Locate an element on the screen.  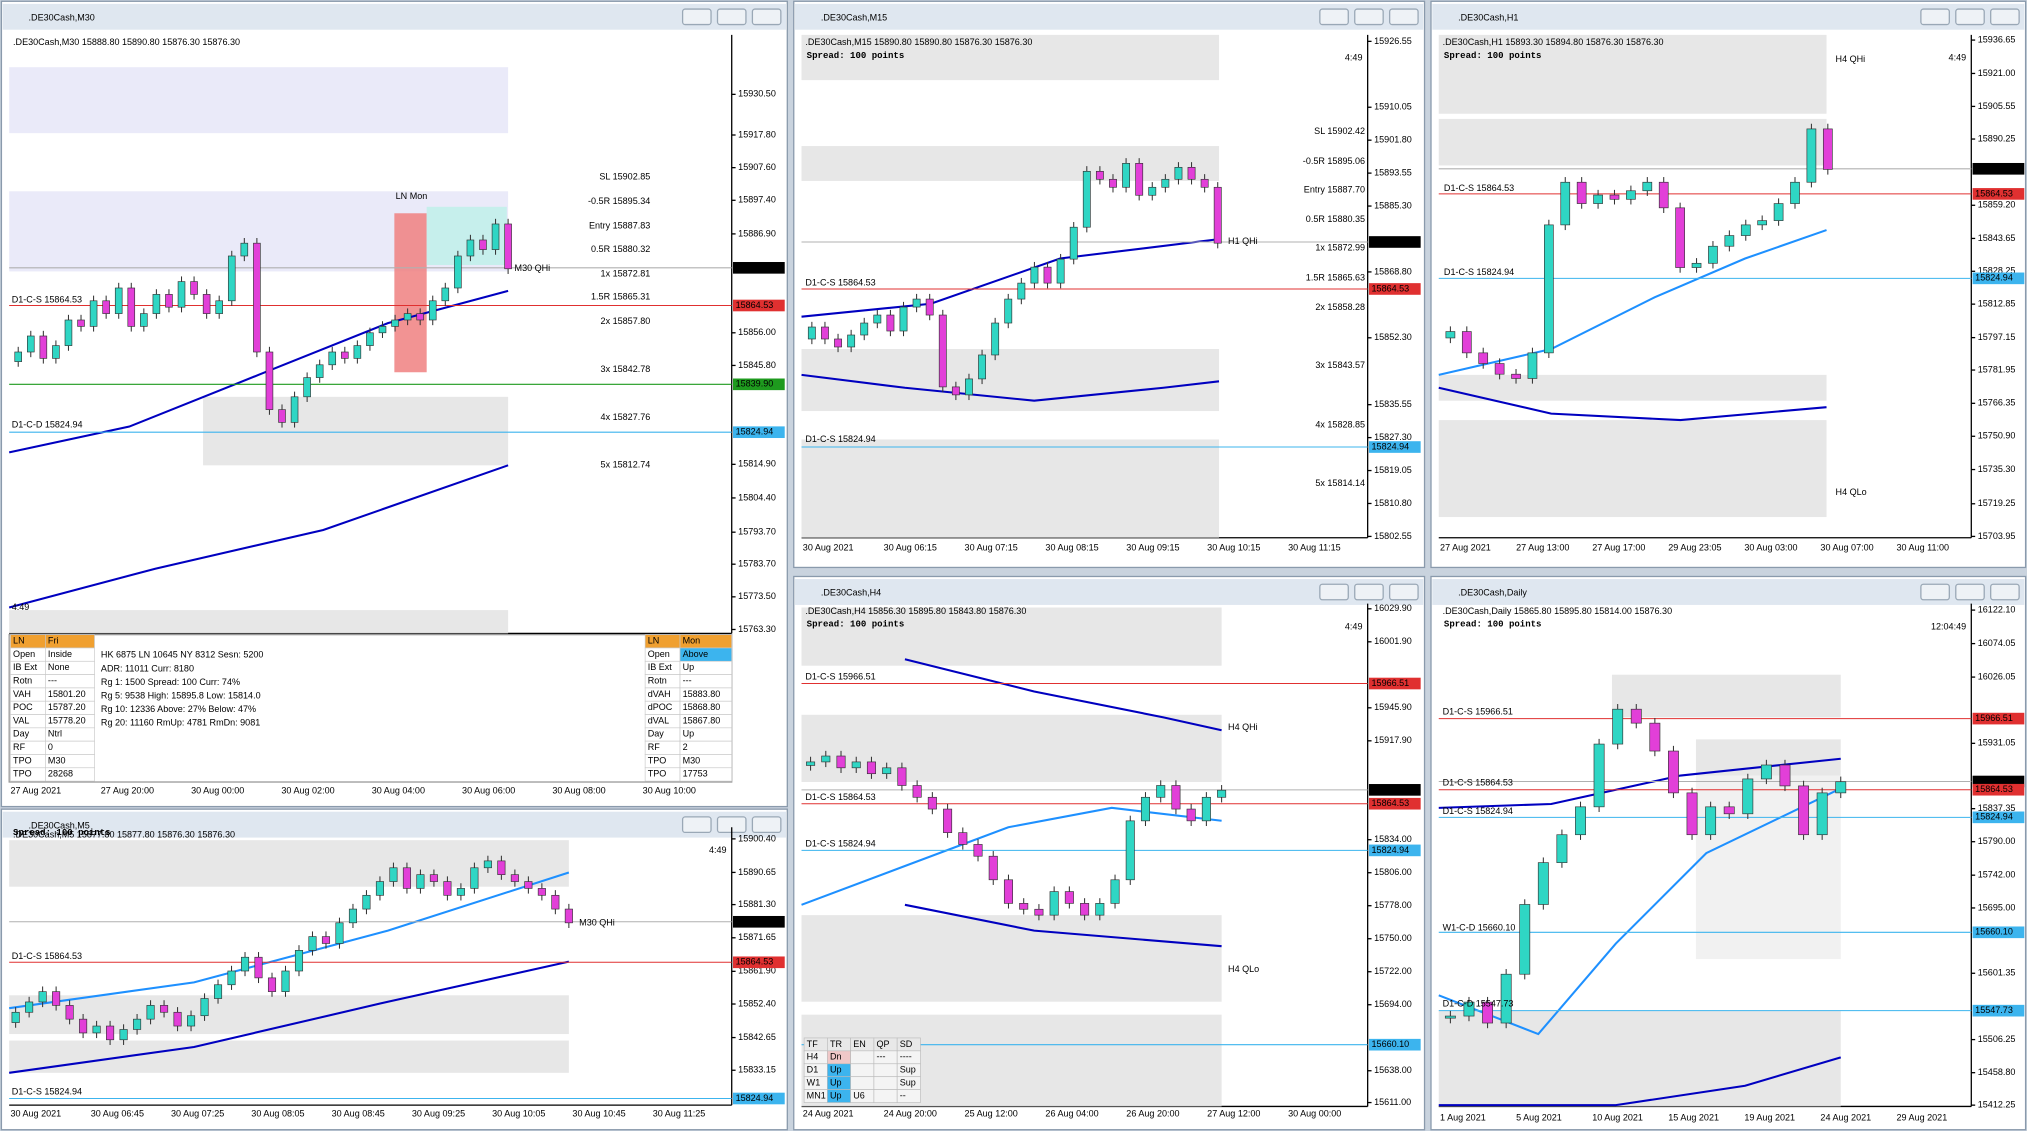
x-tick-label: 30 Aug 06:45 is located at coordinates (117, 1114).